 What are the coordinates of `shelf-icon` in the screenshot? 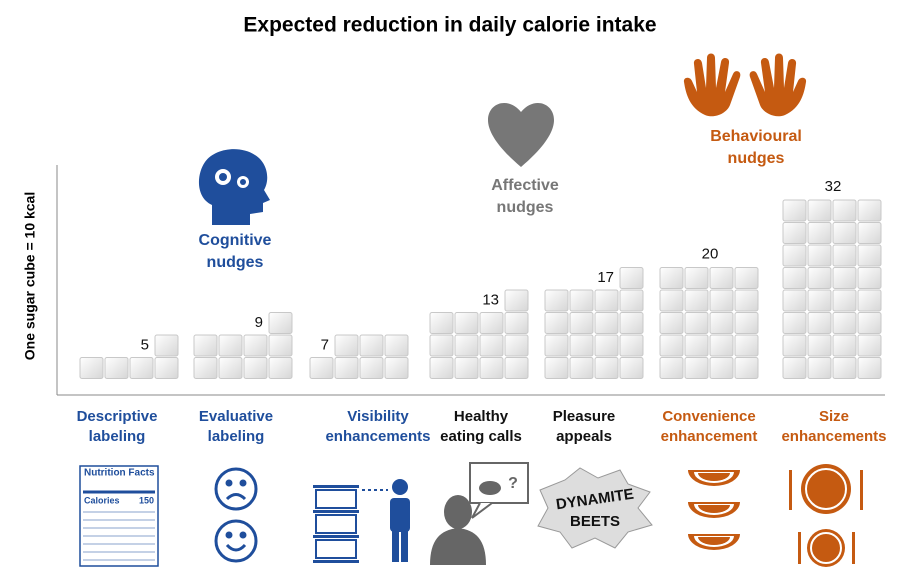 It's located at (361, 521).